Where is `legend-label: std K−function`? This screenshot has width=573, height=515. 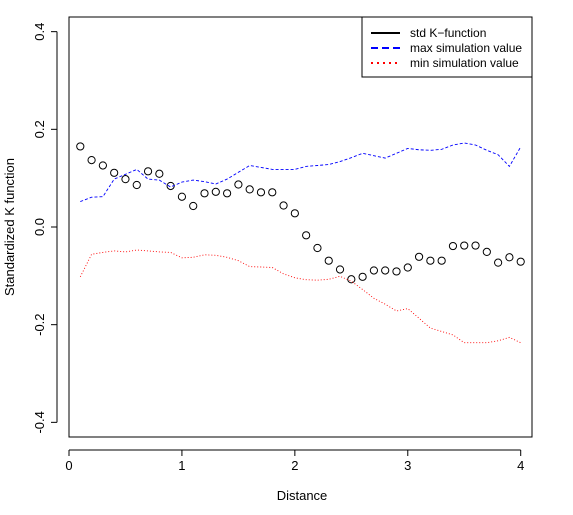
legend-label: std K−function is located at coordinates (448, 33).